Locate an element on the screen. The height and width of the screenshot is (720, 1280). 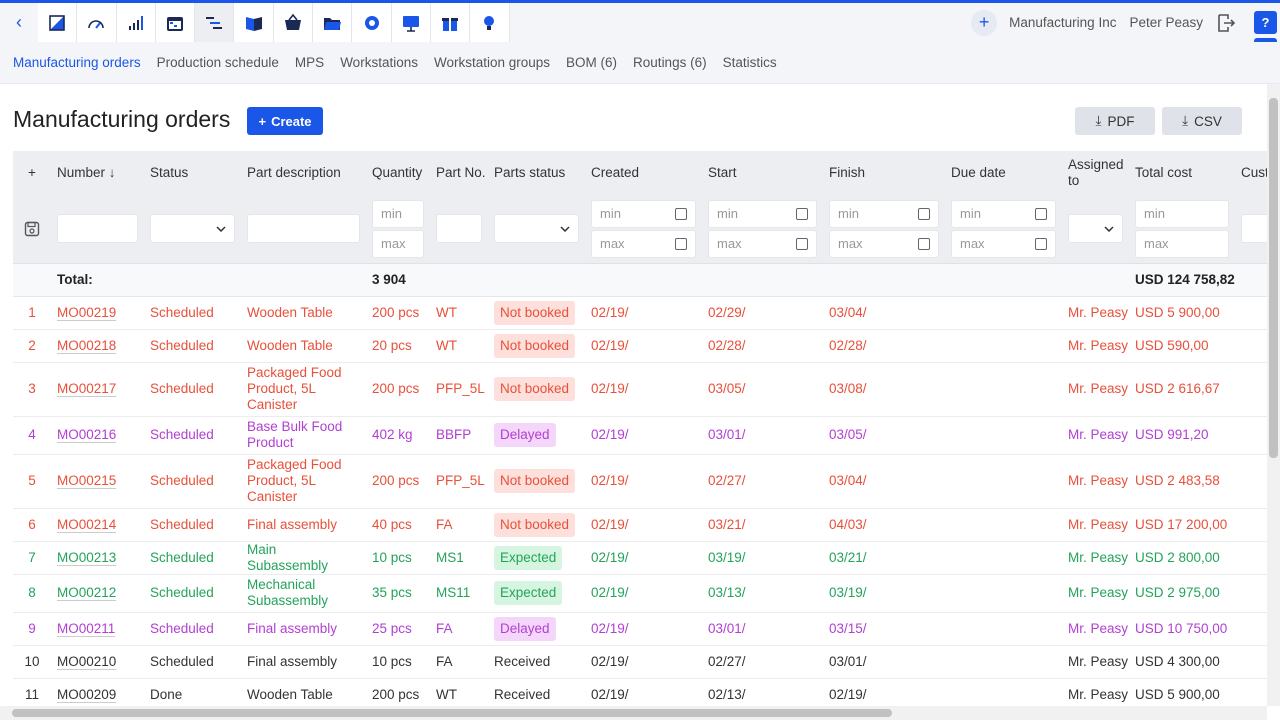
order-number-link: MO00216 is located at coordinates (87, 434).